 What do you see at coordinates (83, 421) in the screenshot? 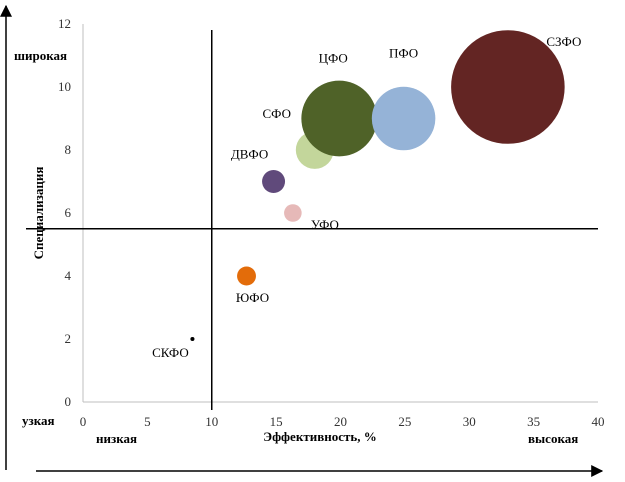
I see `x-tick-label: 0` at bounding box center [83, 421].